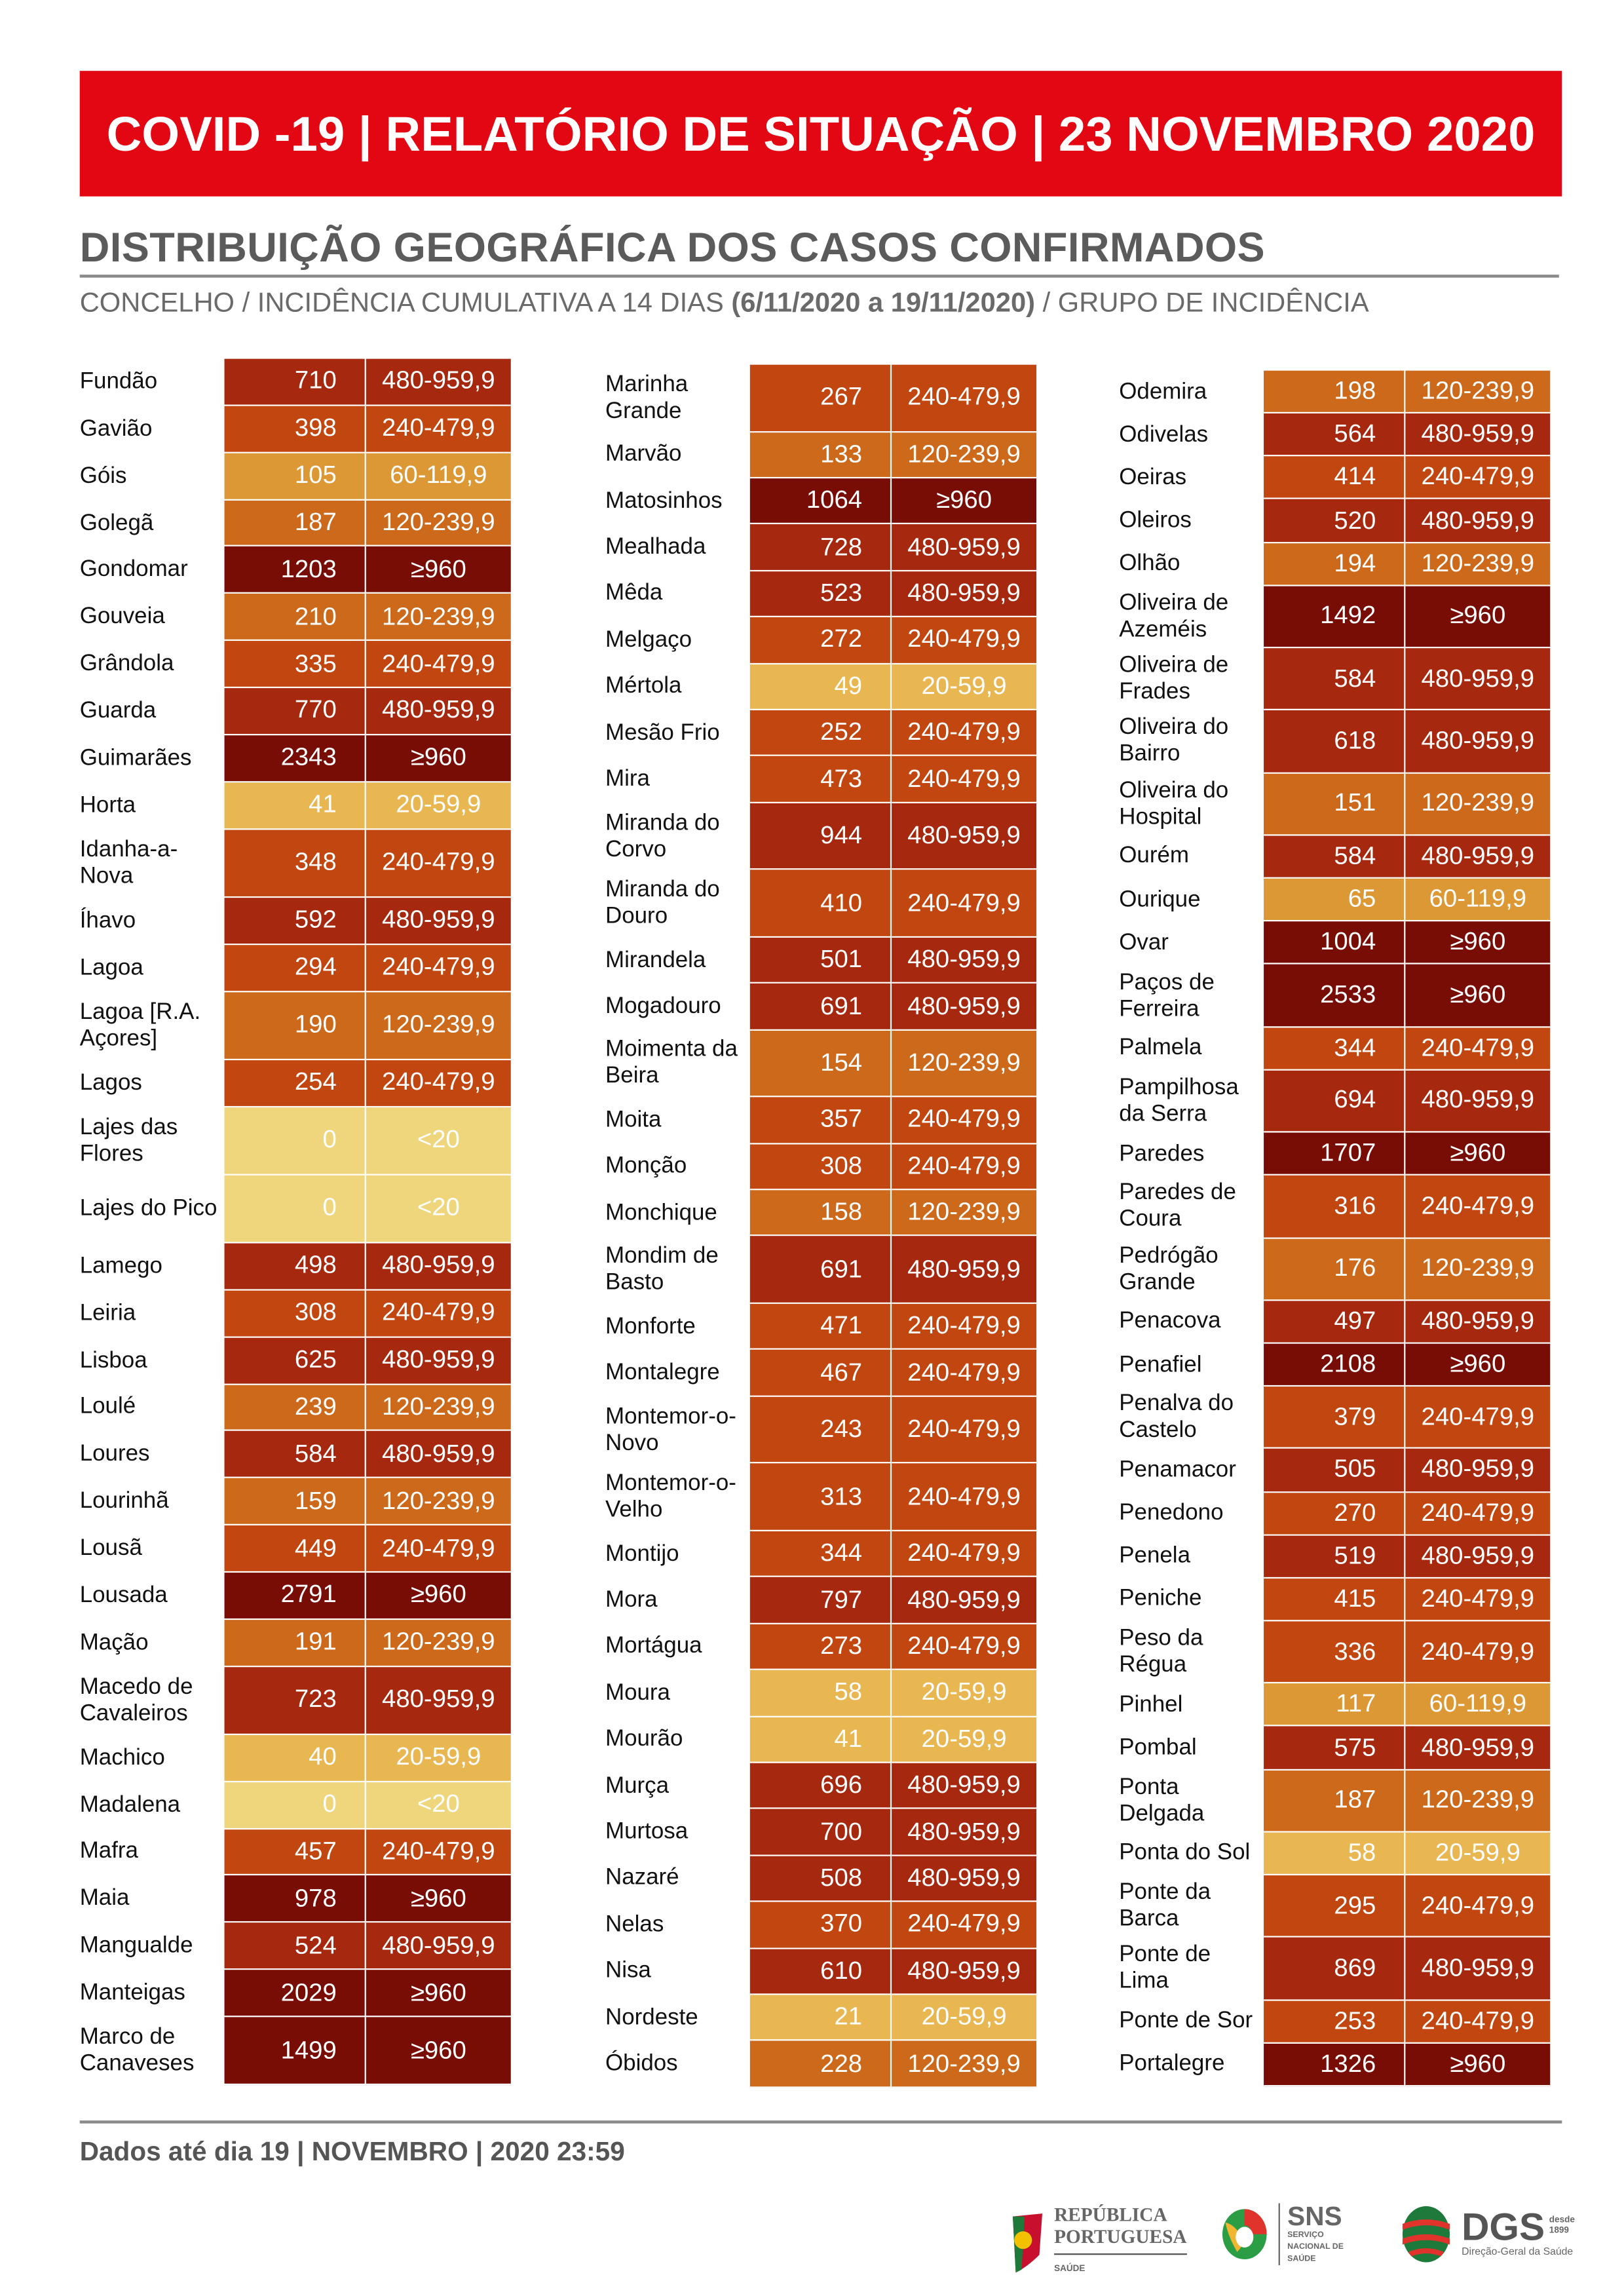  Describe the element at coordinates (823, 1497) in the screenshot. I see `table-row: Montemor-o- Velho 313 240-479,9` at that location.